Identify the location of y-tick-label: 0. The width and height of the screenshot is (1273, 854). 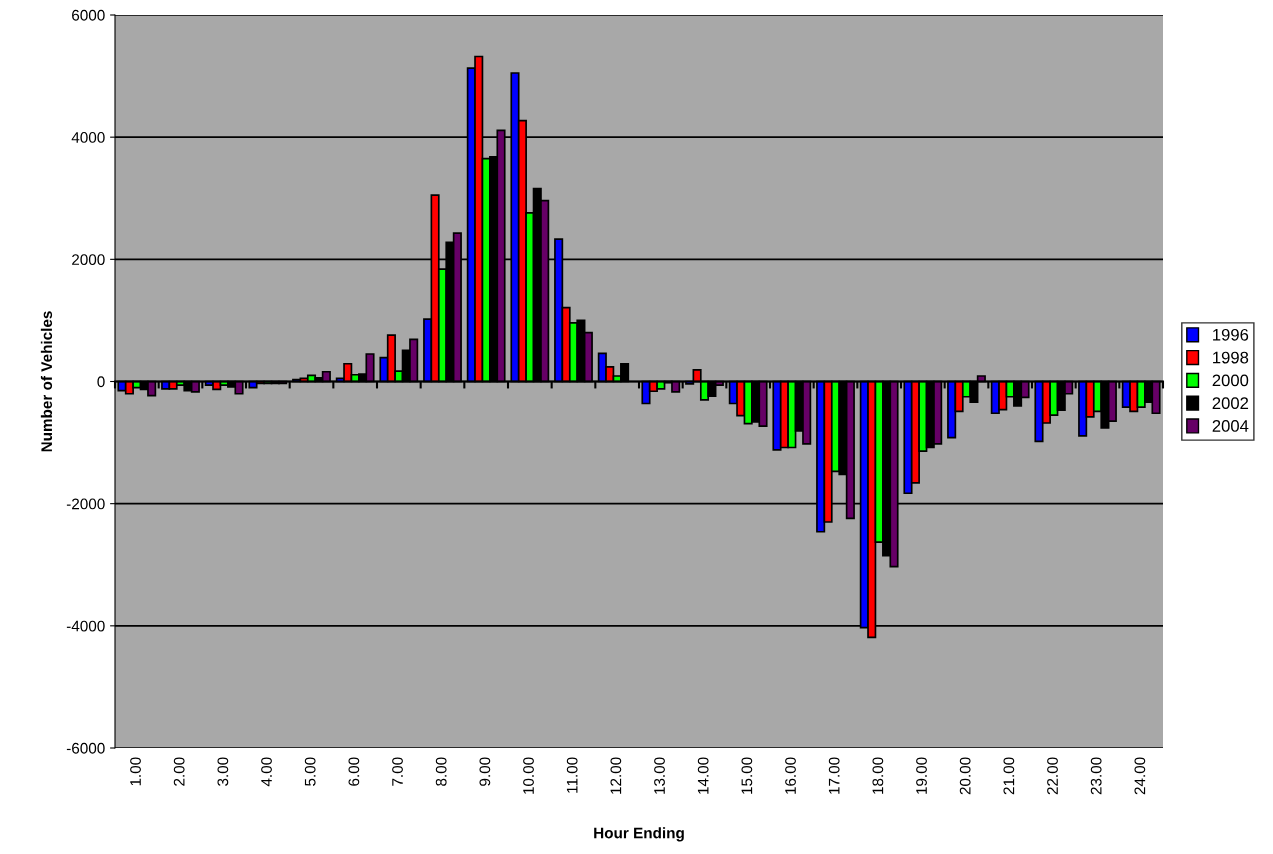
(101, 382).